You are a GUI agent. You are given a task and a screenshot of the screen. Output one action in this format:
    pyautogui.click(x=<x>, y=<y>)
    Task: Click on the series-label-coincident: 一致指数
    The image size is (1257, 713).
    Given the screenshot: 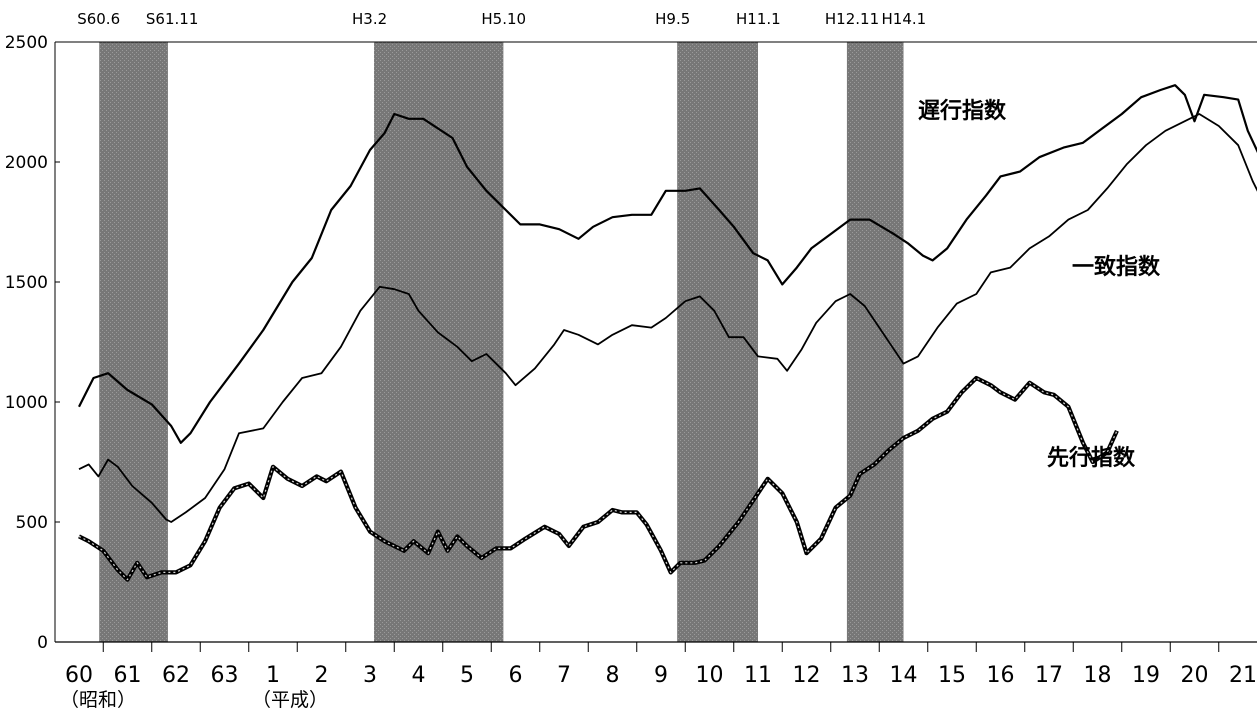 What is the action you would take?
    pyautogui.click(x=1116, y=267)
    